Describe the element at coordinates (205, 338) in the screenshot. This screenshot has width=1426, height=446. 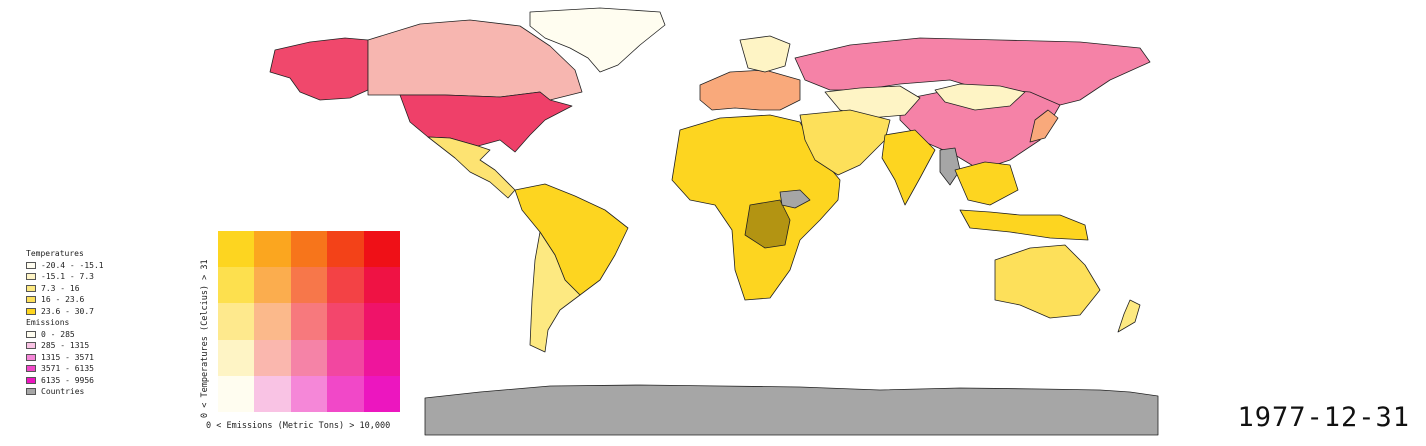
I see `grid-y-axis-label: 0 < Temperatures (Celcius) > 31` at that location.